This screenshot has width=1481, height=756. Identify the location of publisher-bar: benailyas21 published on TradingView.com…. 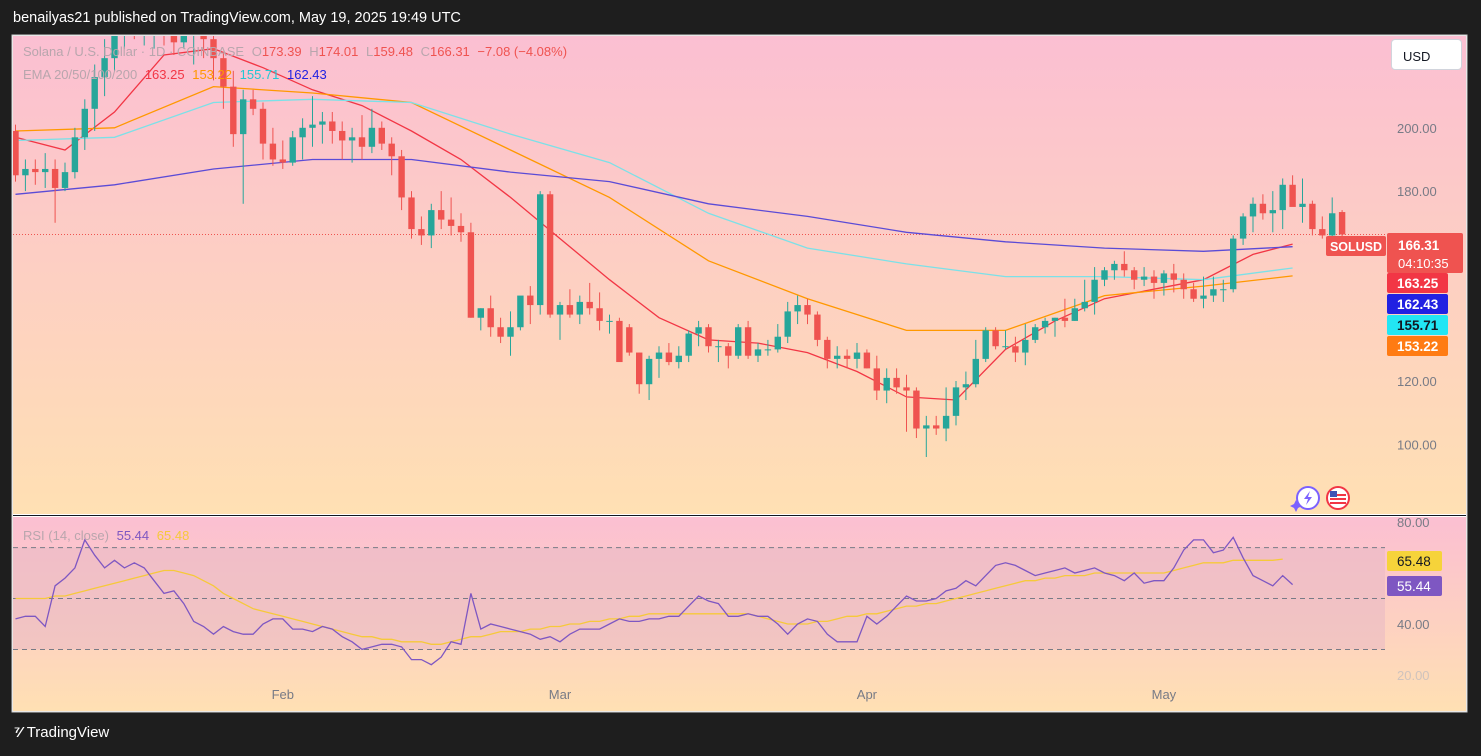
(740, 18).